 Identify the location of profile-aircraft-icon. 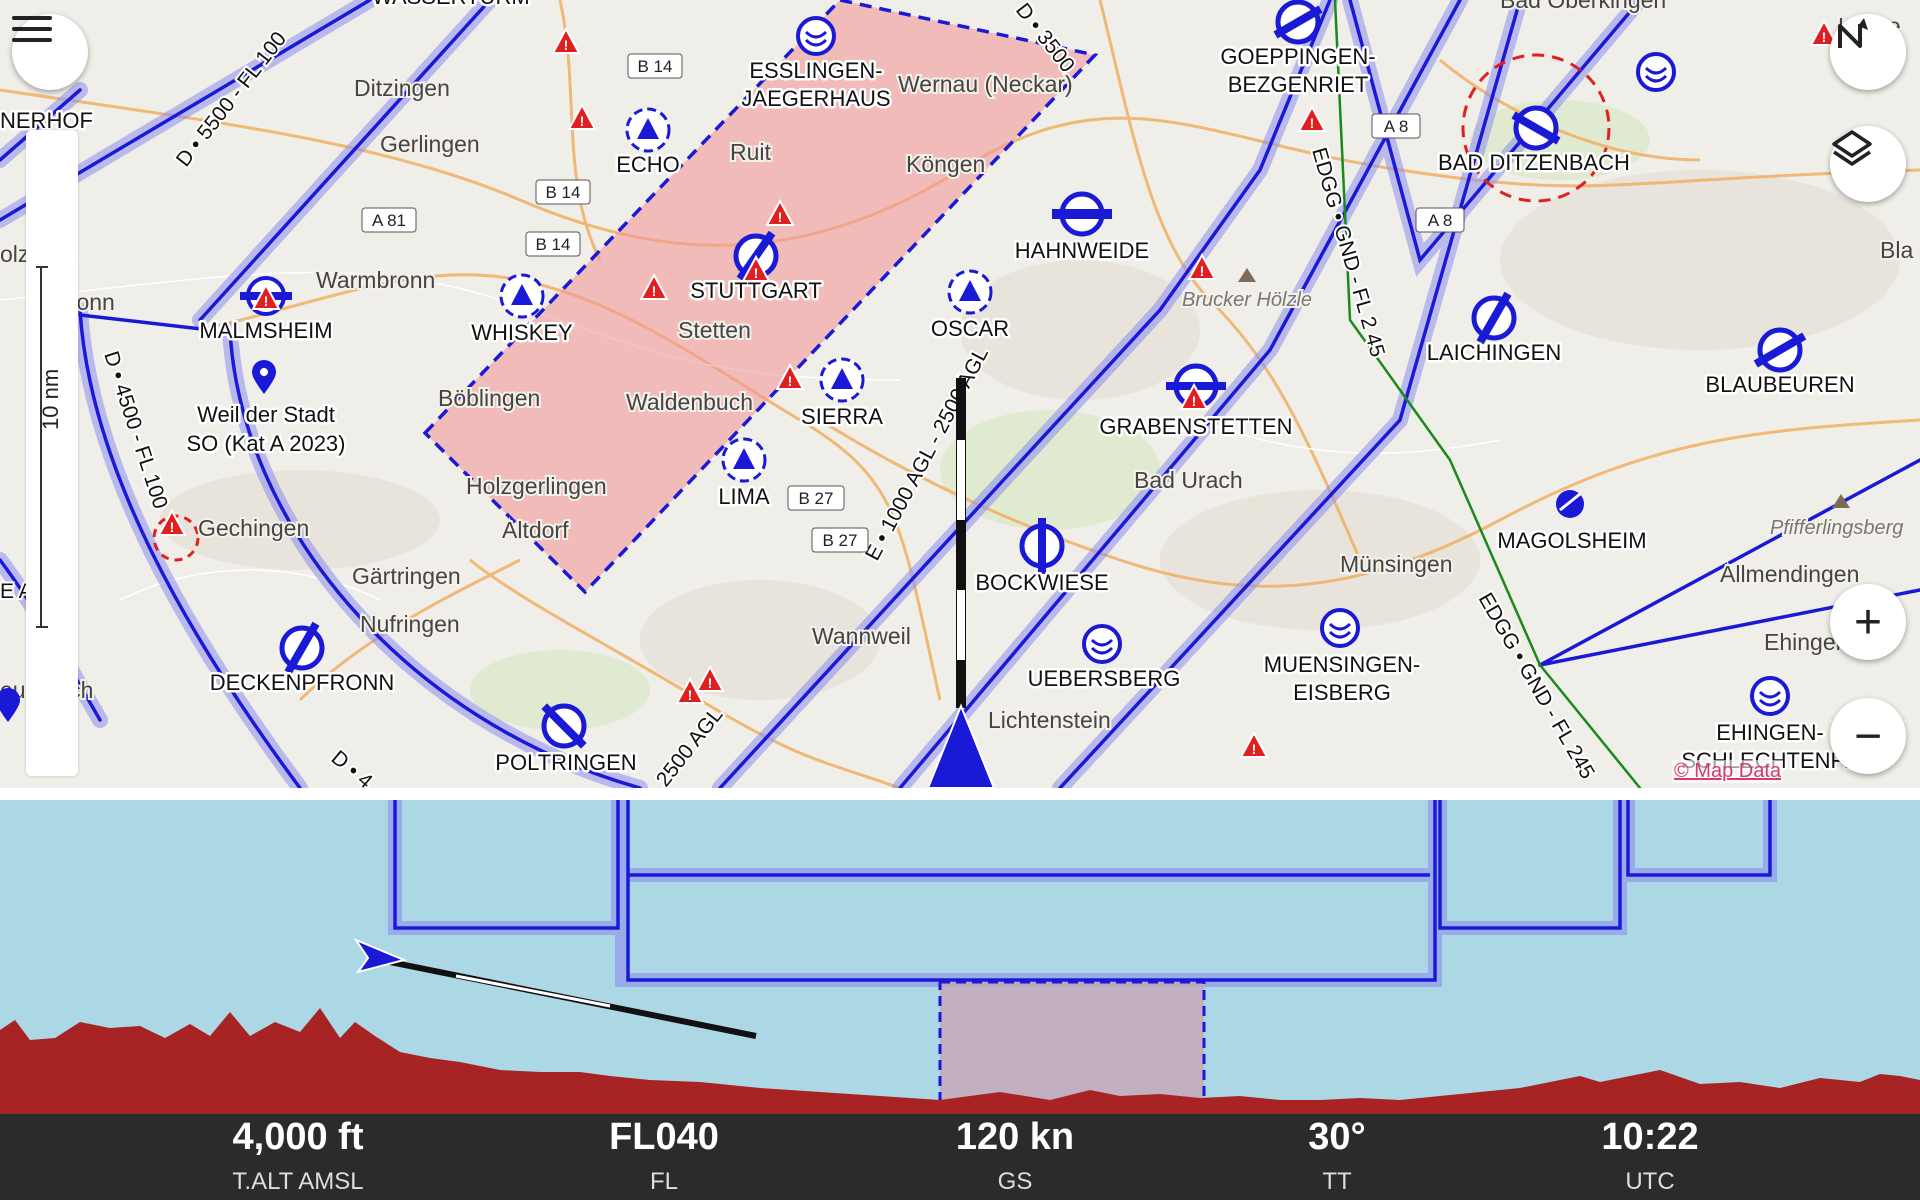
(380, 955).